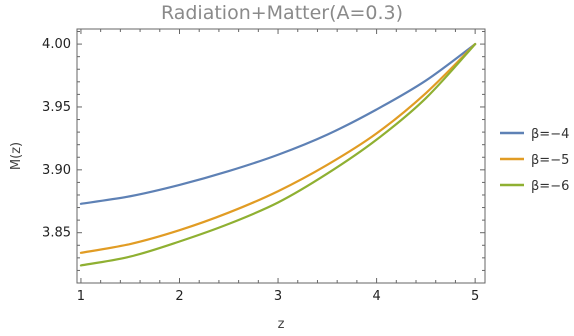  Describe the element at coordinates (376, 296) in the screenshot. I see `x-tick-label: 4` at that location.